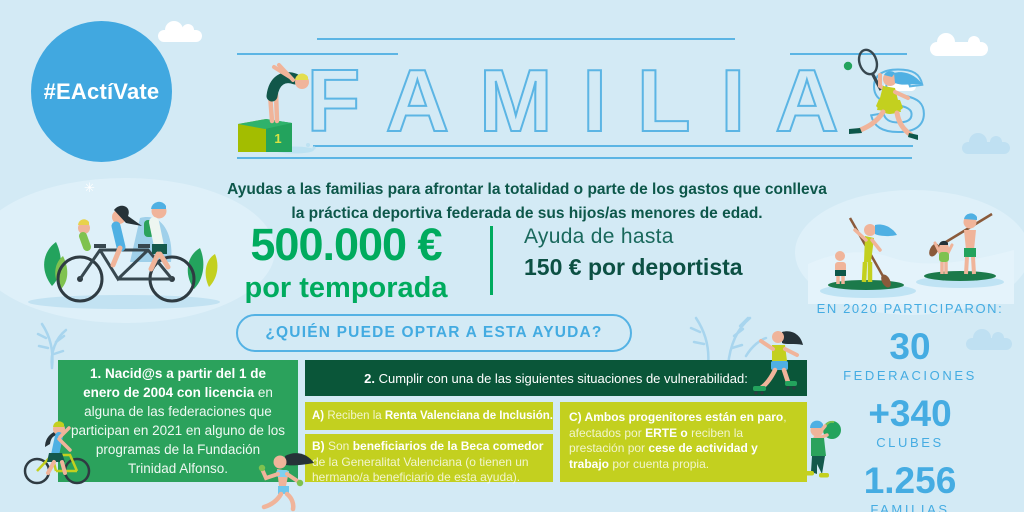 The image size is (1024, 512). Describe the element at coordinates (910, 413) in the screenshot. I see `stat-value: +340` at that location.